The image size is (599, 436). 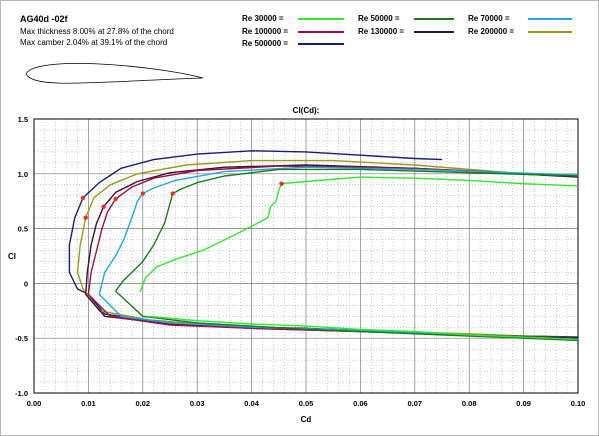 What do you see at coordinates (469, 403) in the screenshot?
I see `x-tick-label: 0.08` at bounding box center [469, 403].